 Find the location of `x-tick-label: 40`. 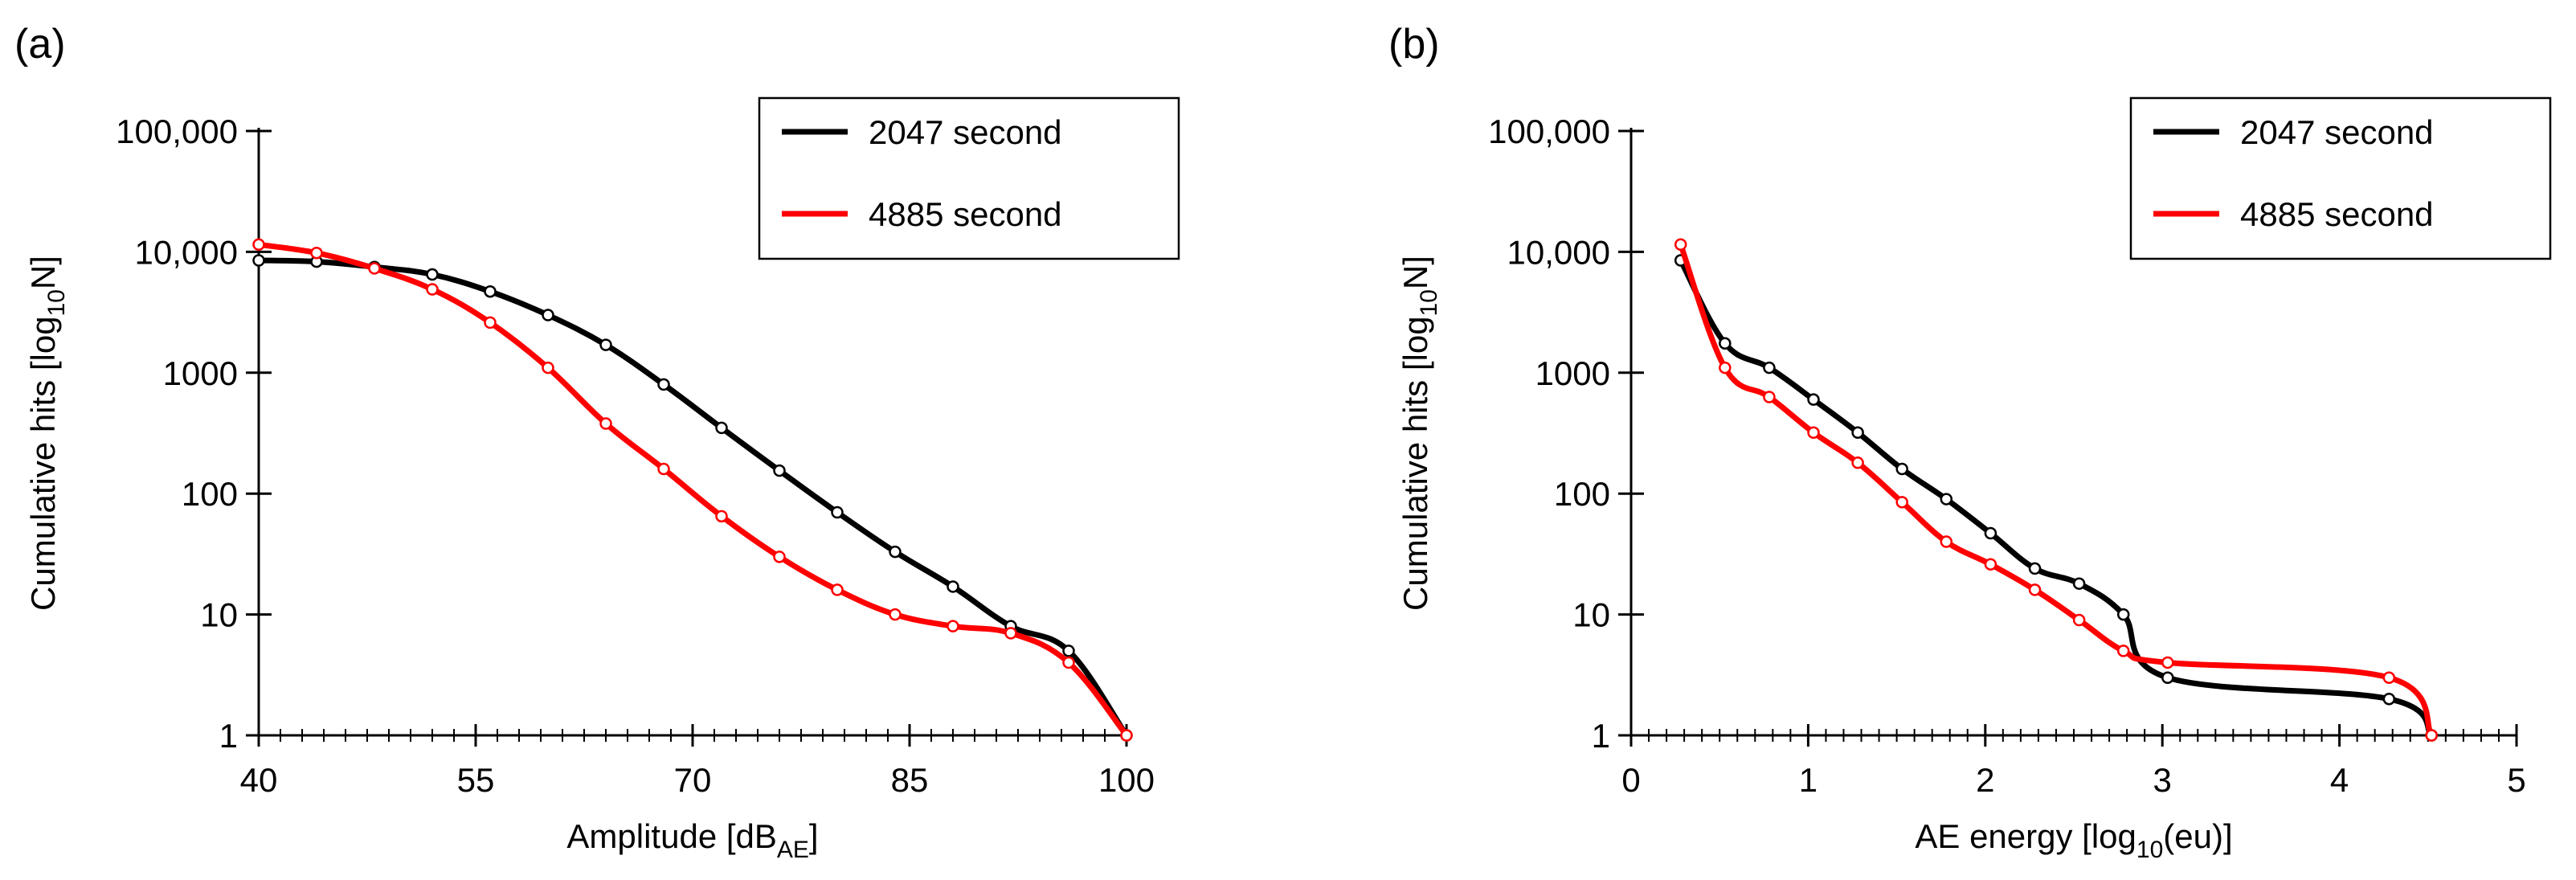

x-tick-label: 40 is located at coordinates (259, 780).